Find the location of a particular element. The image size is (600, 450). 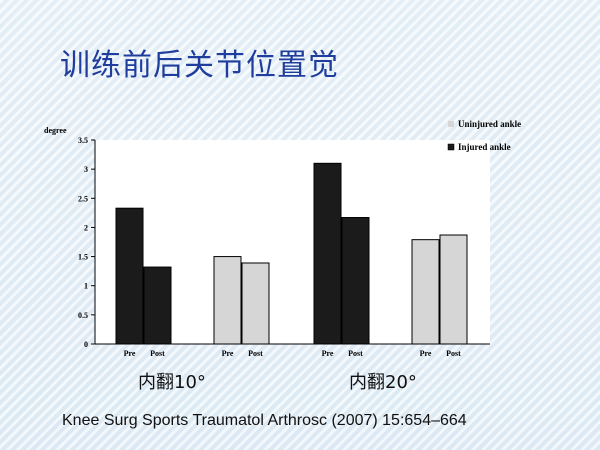

group-label-inversion-10: 内翻10° is located at coordinates (172, 382).